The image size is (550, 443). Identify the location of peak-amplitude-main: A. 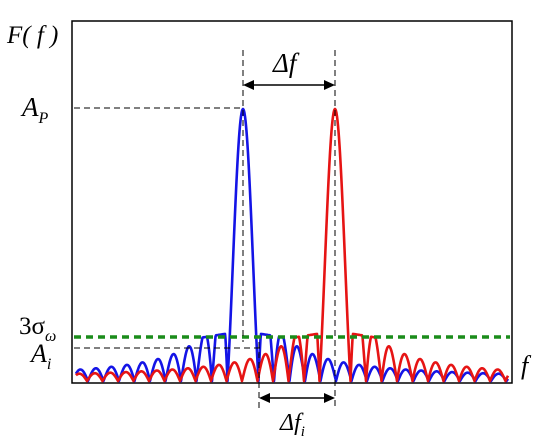
(29, 107).